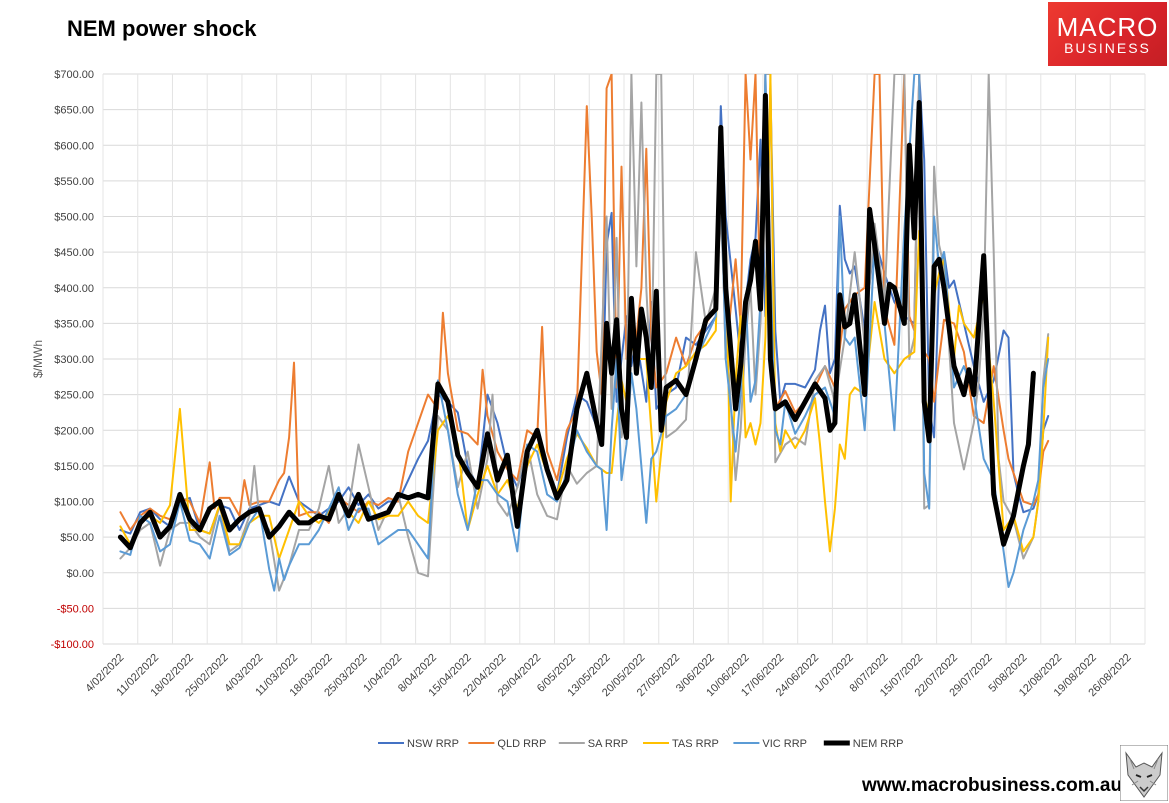  Describe the element at coordinates (521, 744) in the screenshot. I see `legend-label: QLD RRP` at that location.